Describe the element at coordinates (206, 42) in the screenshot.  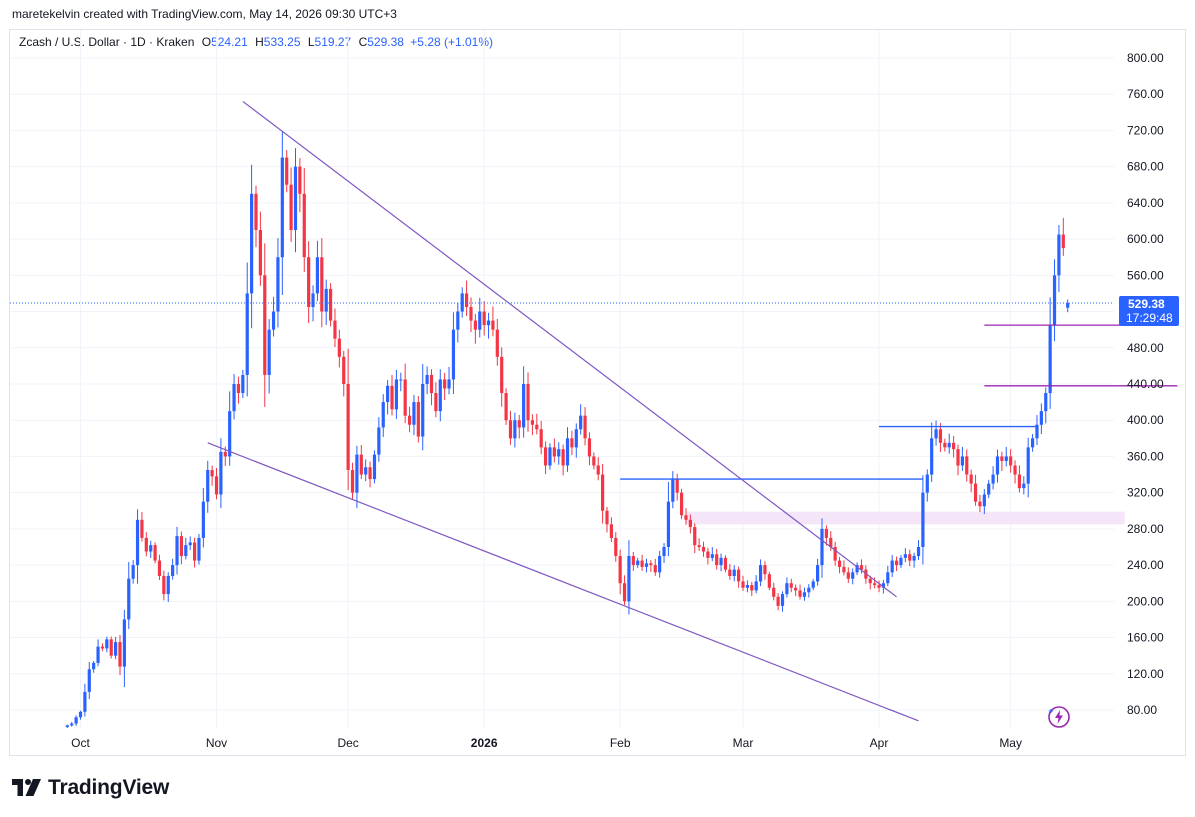
I see `open-label: O` at that location.